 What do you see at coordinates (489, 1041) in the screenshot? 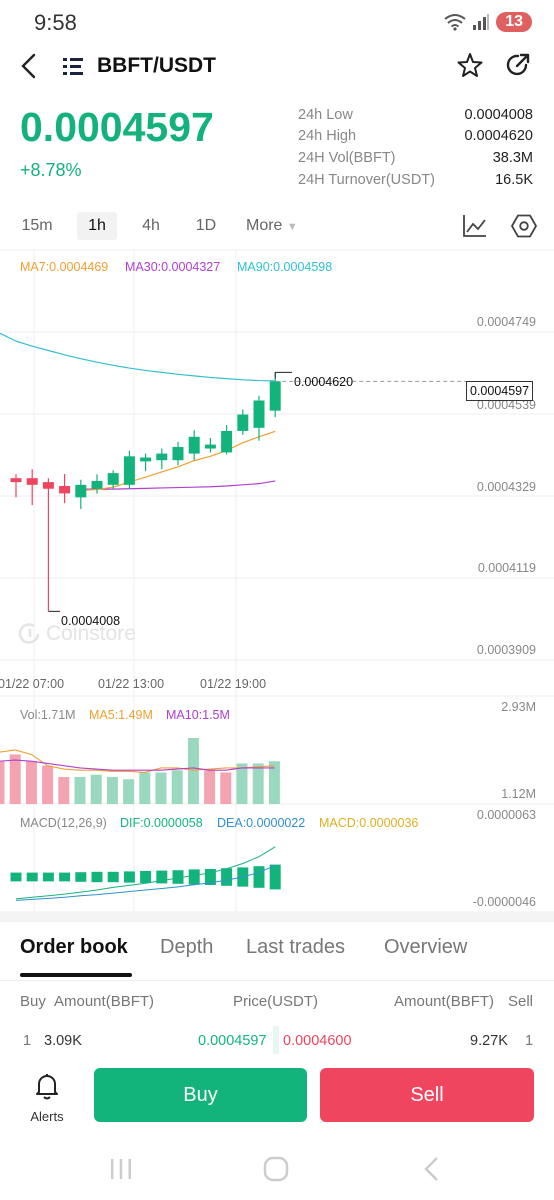
I see `ask-amount: 9.27K` at bounding box center [489, 1041].